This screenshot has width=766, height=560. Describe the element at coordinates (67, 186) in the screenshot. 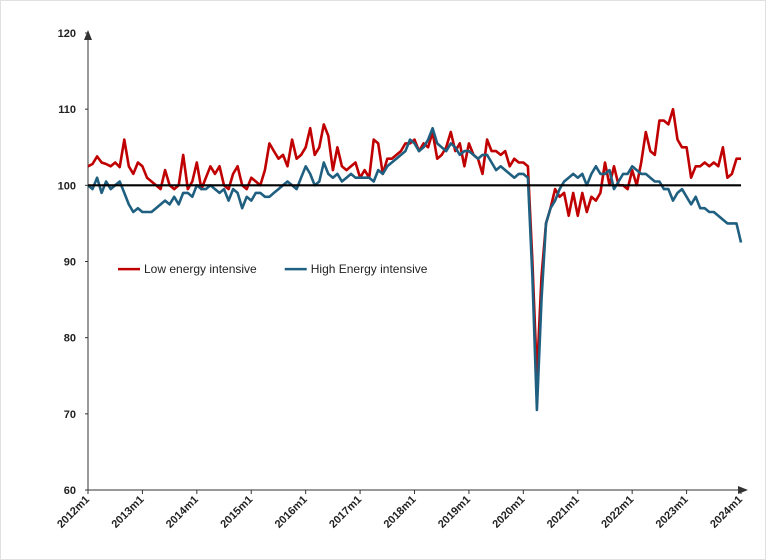

I see `y-tick-label: 100` at that location.